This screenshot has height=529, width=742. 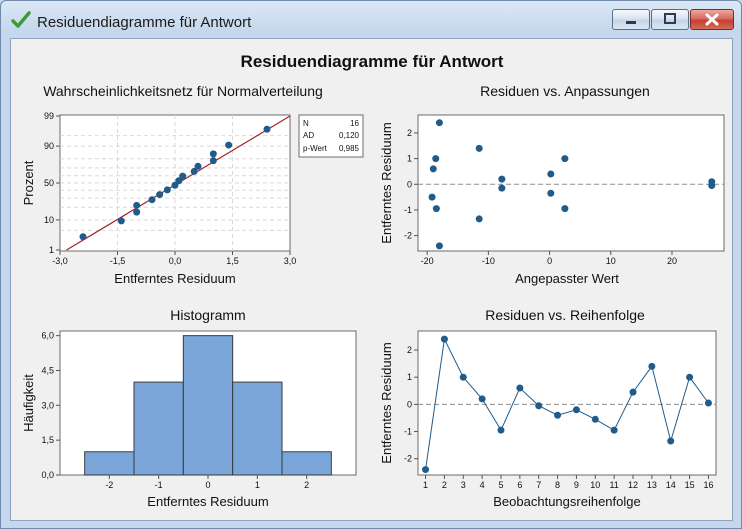 I want to click on stat-label-ad: AD, so click(x=308, y=135).